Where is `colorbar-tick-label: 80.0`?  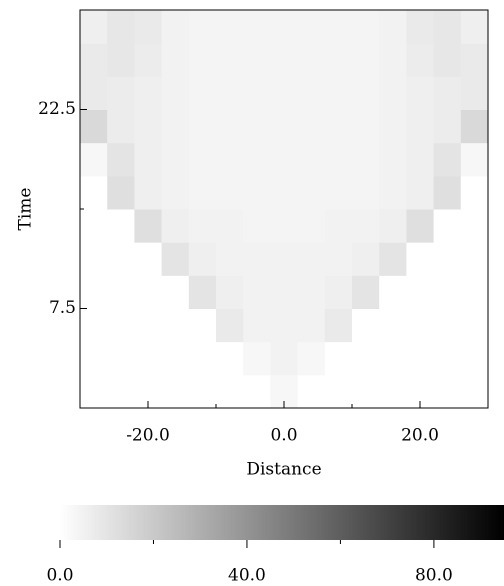 colorbar-tick-label: 80.0 is located at coordinates (434, 576).